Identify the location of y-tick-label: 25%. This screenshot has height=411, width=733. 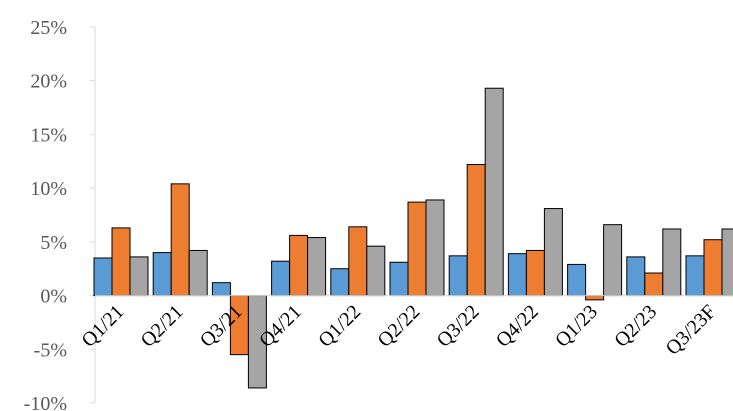
(48, 28).